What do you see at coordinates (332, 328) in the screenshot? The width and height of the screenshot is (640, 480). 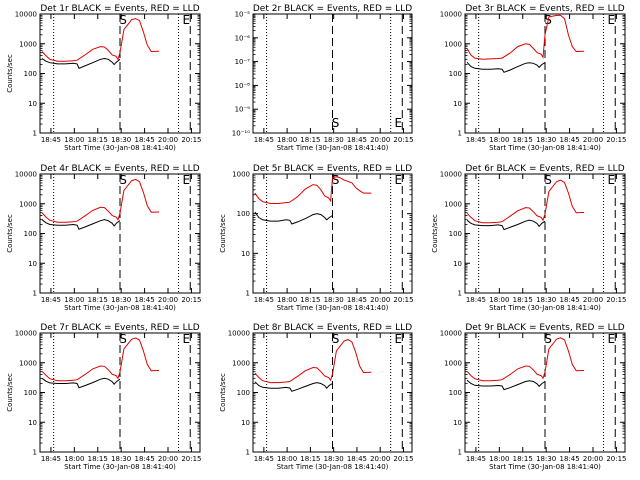 I see `panel-title: Det 8r BLACK = Events, RED = LLD` at bounding box center [332, 328].